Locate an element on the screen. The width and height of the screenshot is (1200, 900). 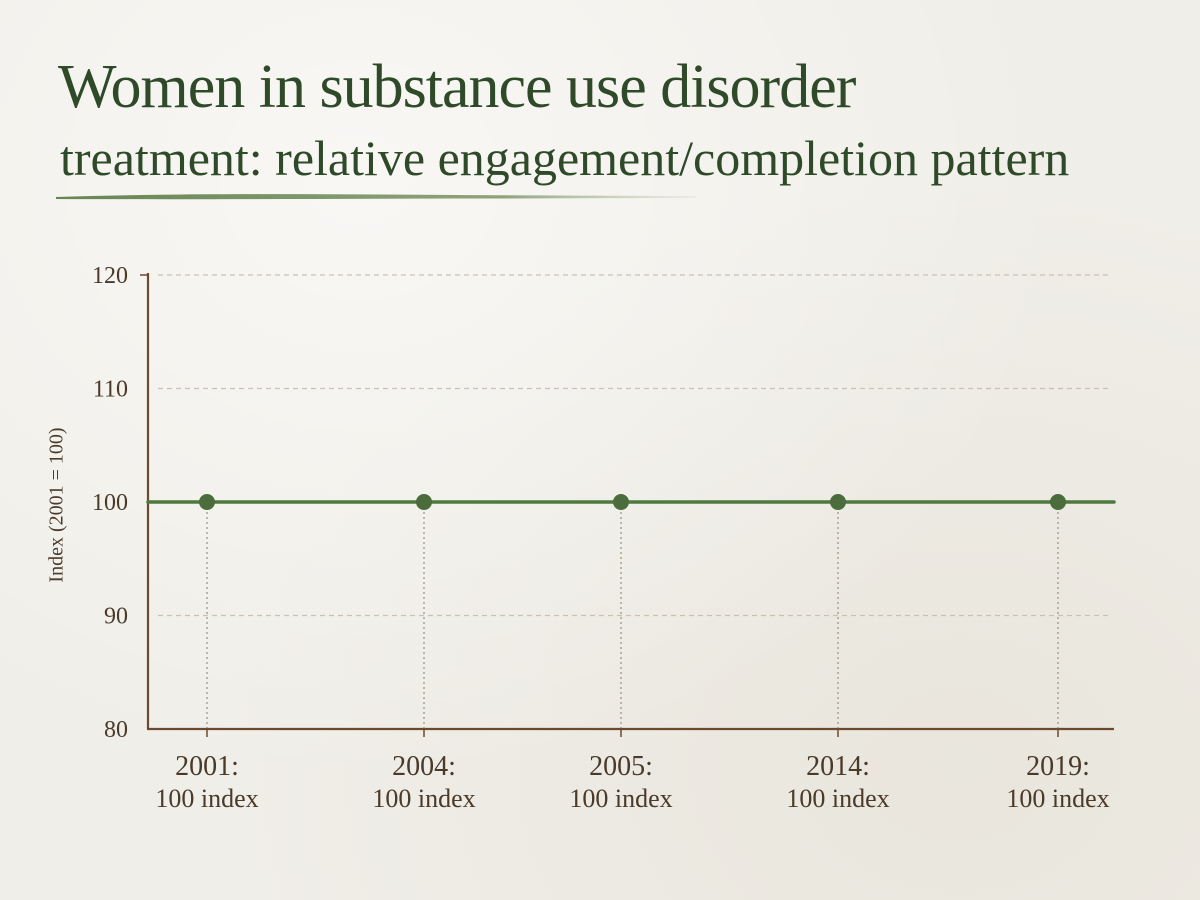
series is located at coordinates (631, 502).